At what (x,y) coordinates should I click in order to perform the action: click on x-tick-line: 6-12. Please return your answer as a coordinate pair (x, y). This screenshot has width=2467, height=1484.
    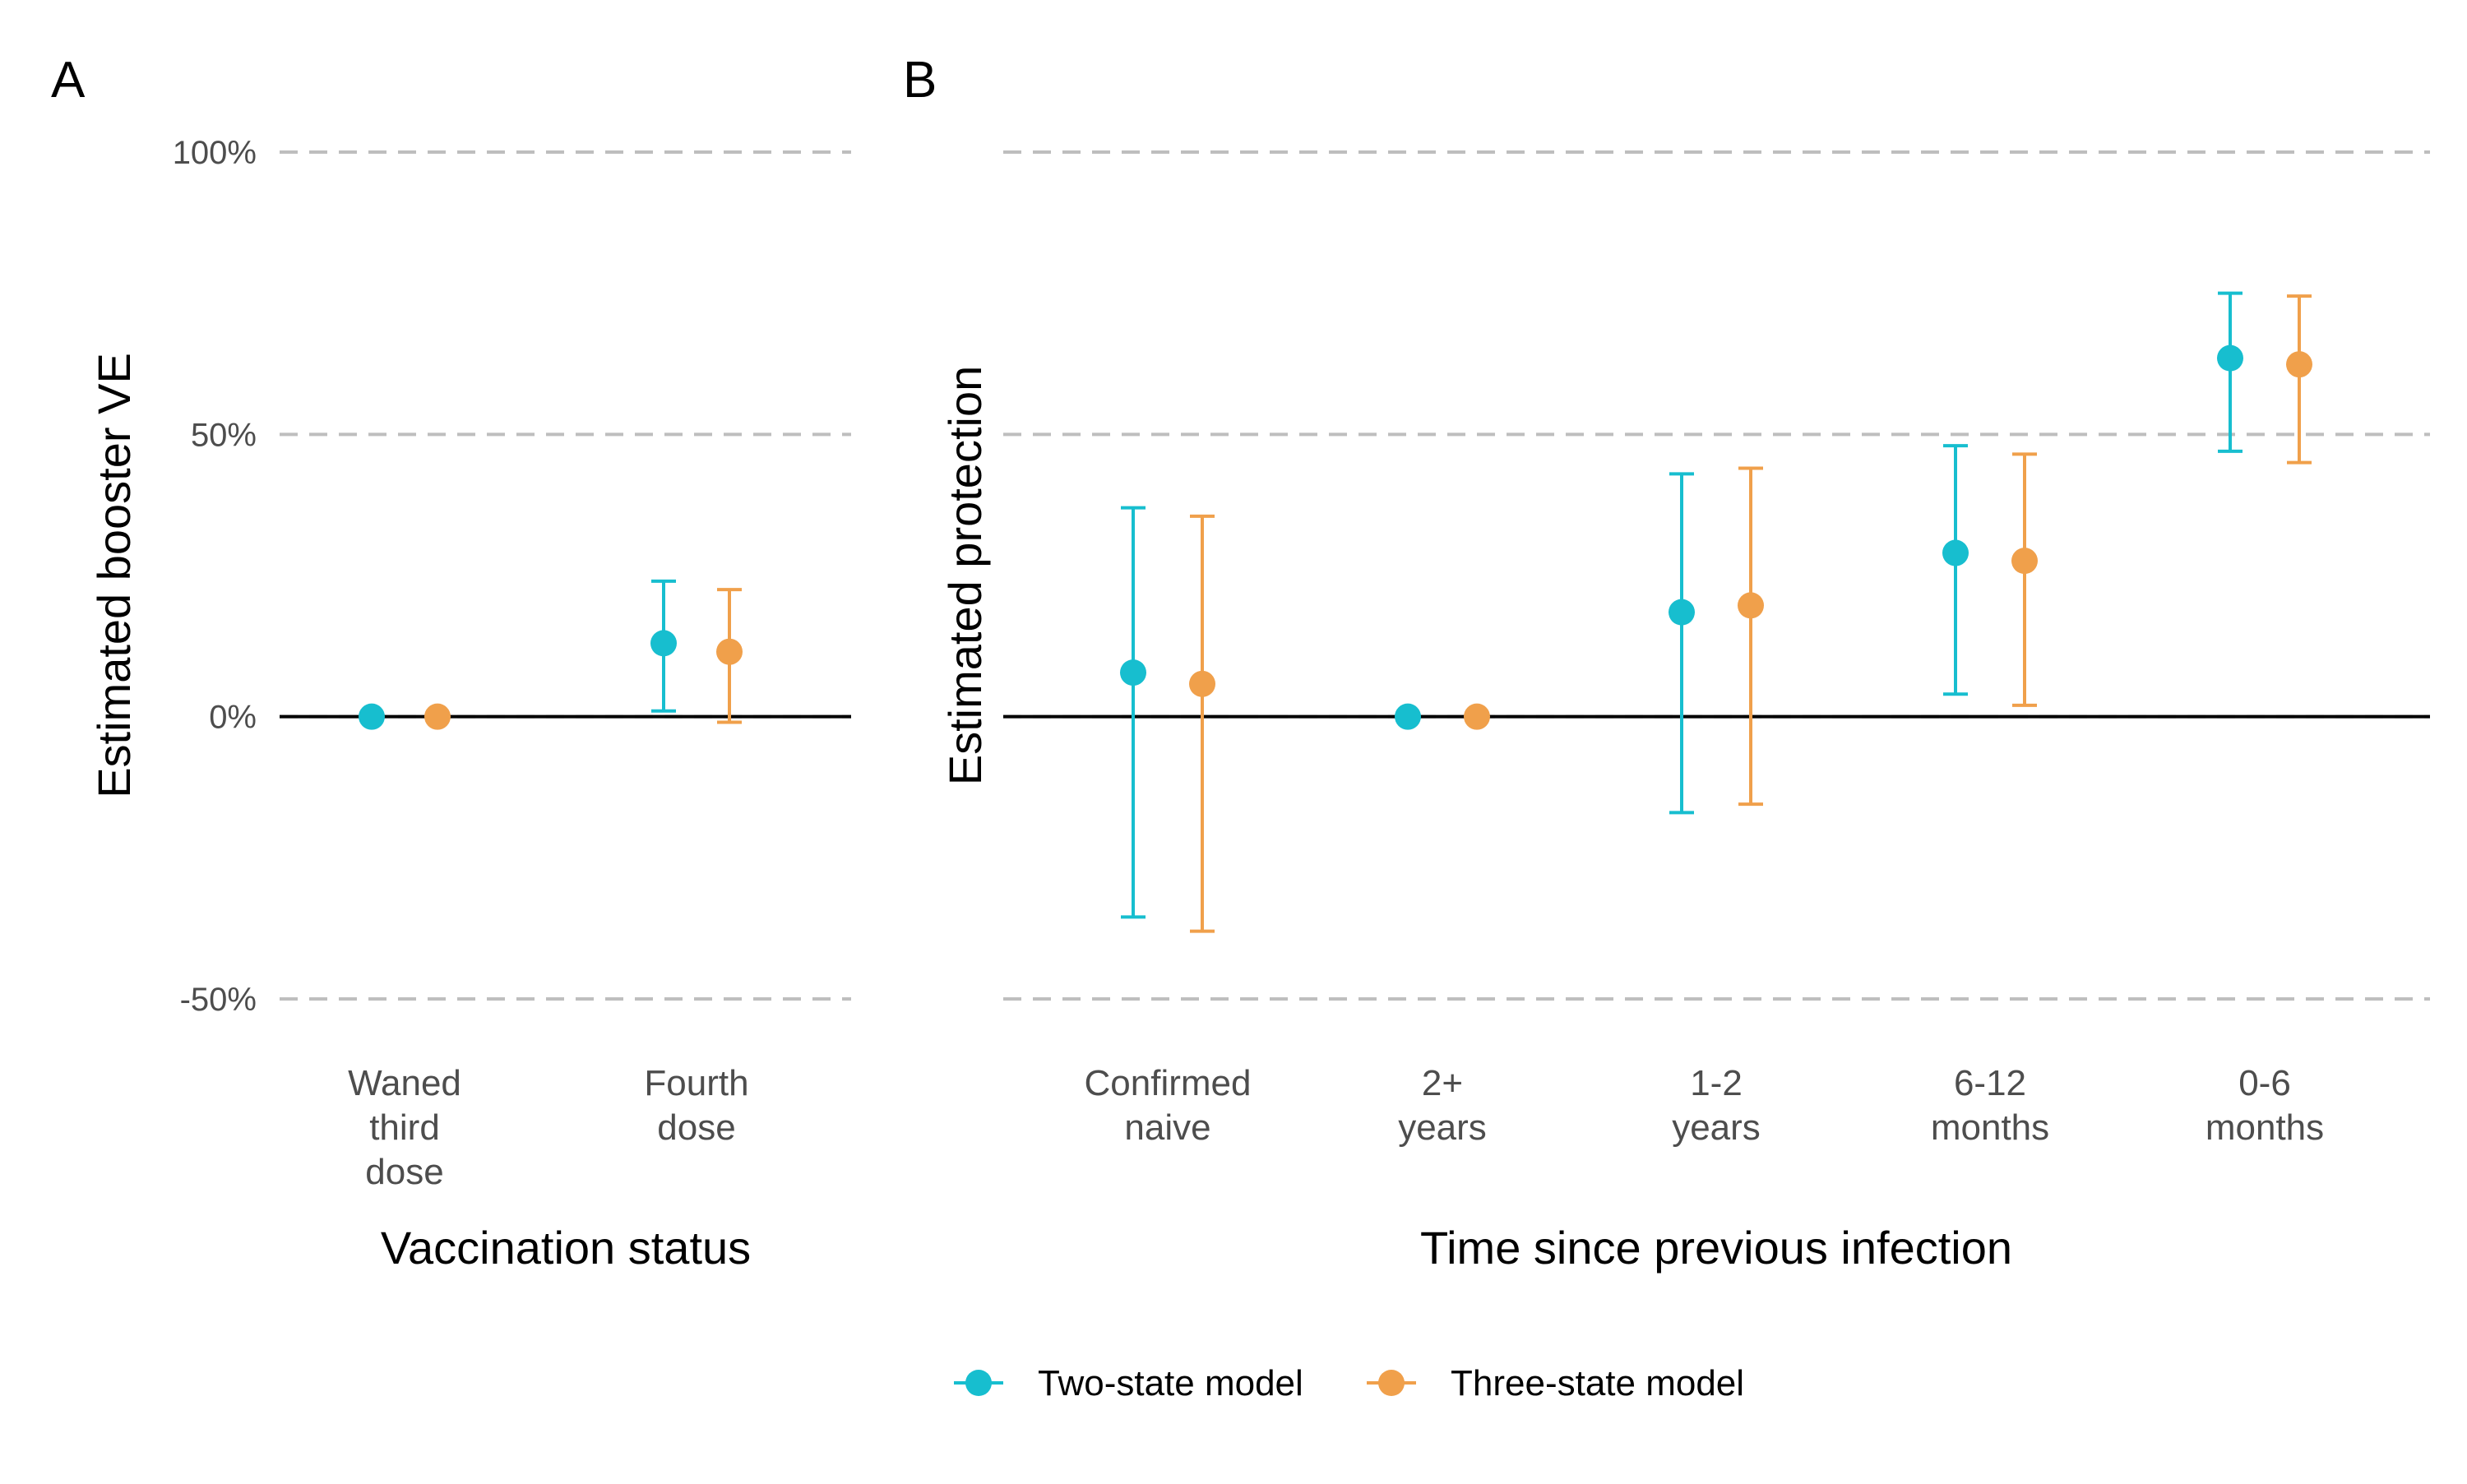
    Looking at the image, I should click on (1990, 1083).